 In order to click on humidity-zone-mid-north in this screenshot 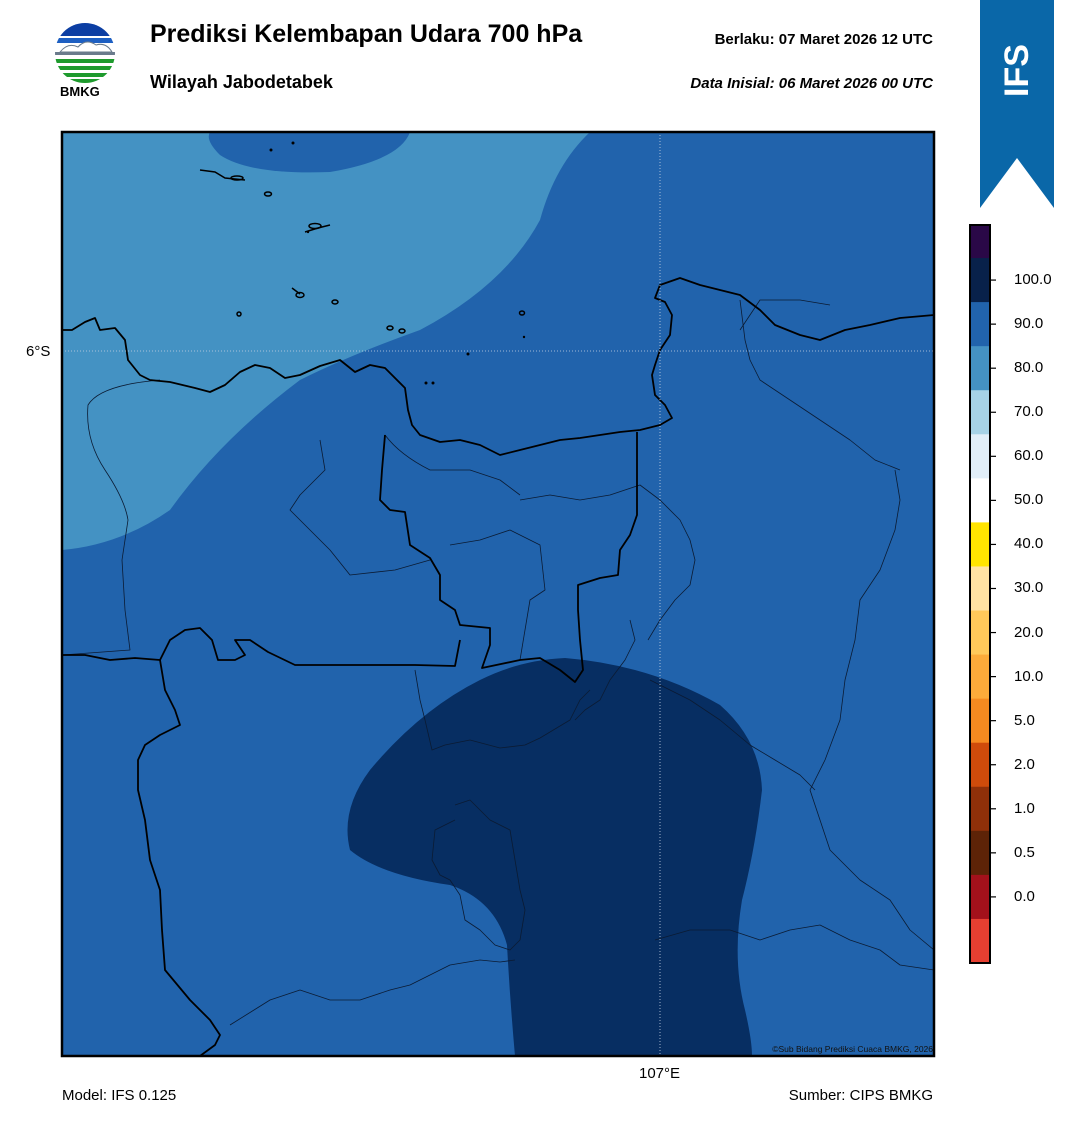, I will do `click(309, 152)`.